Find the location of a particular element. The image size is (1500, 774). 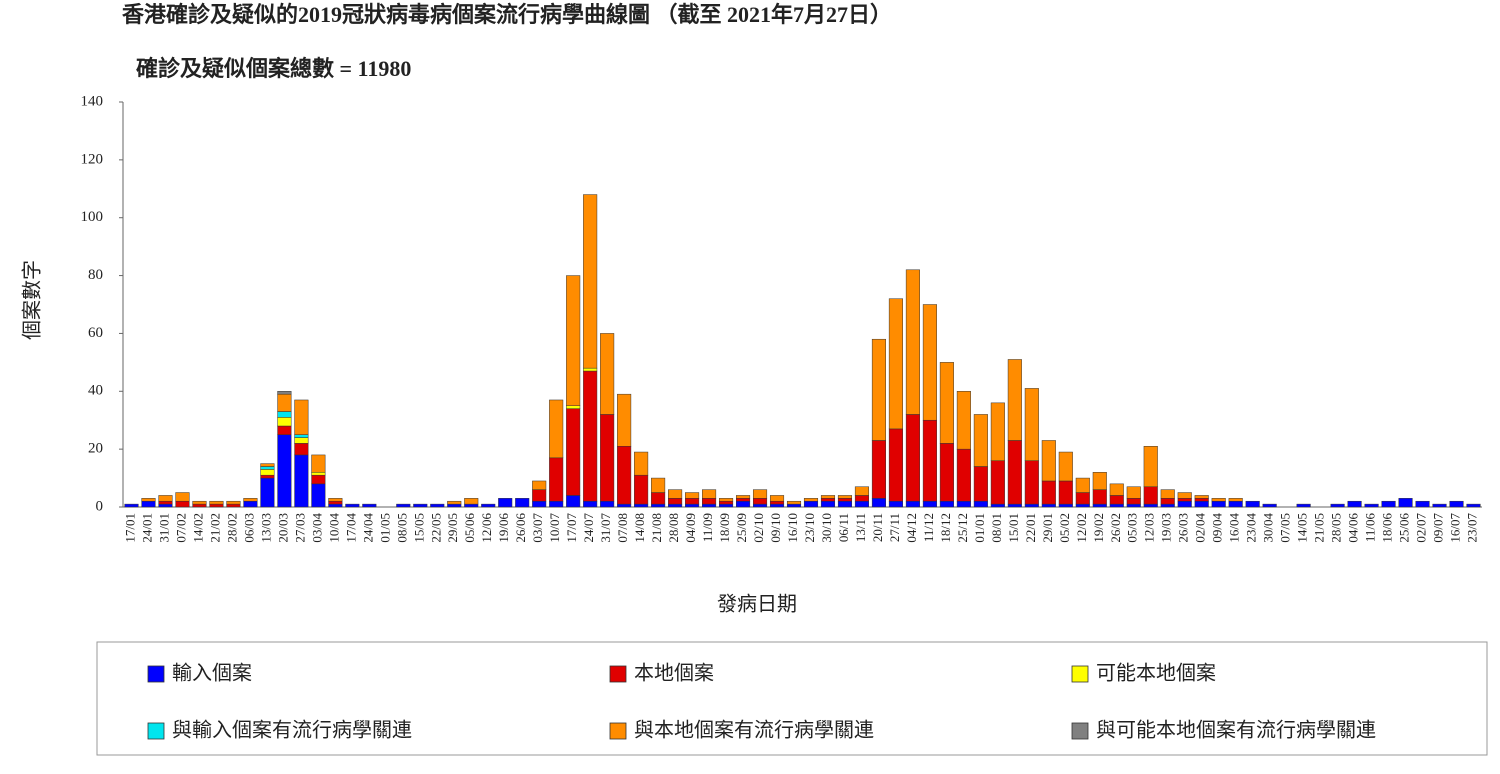

x-tick-label: 29/01 is located at coordinates (1047, 528).